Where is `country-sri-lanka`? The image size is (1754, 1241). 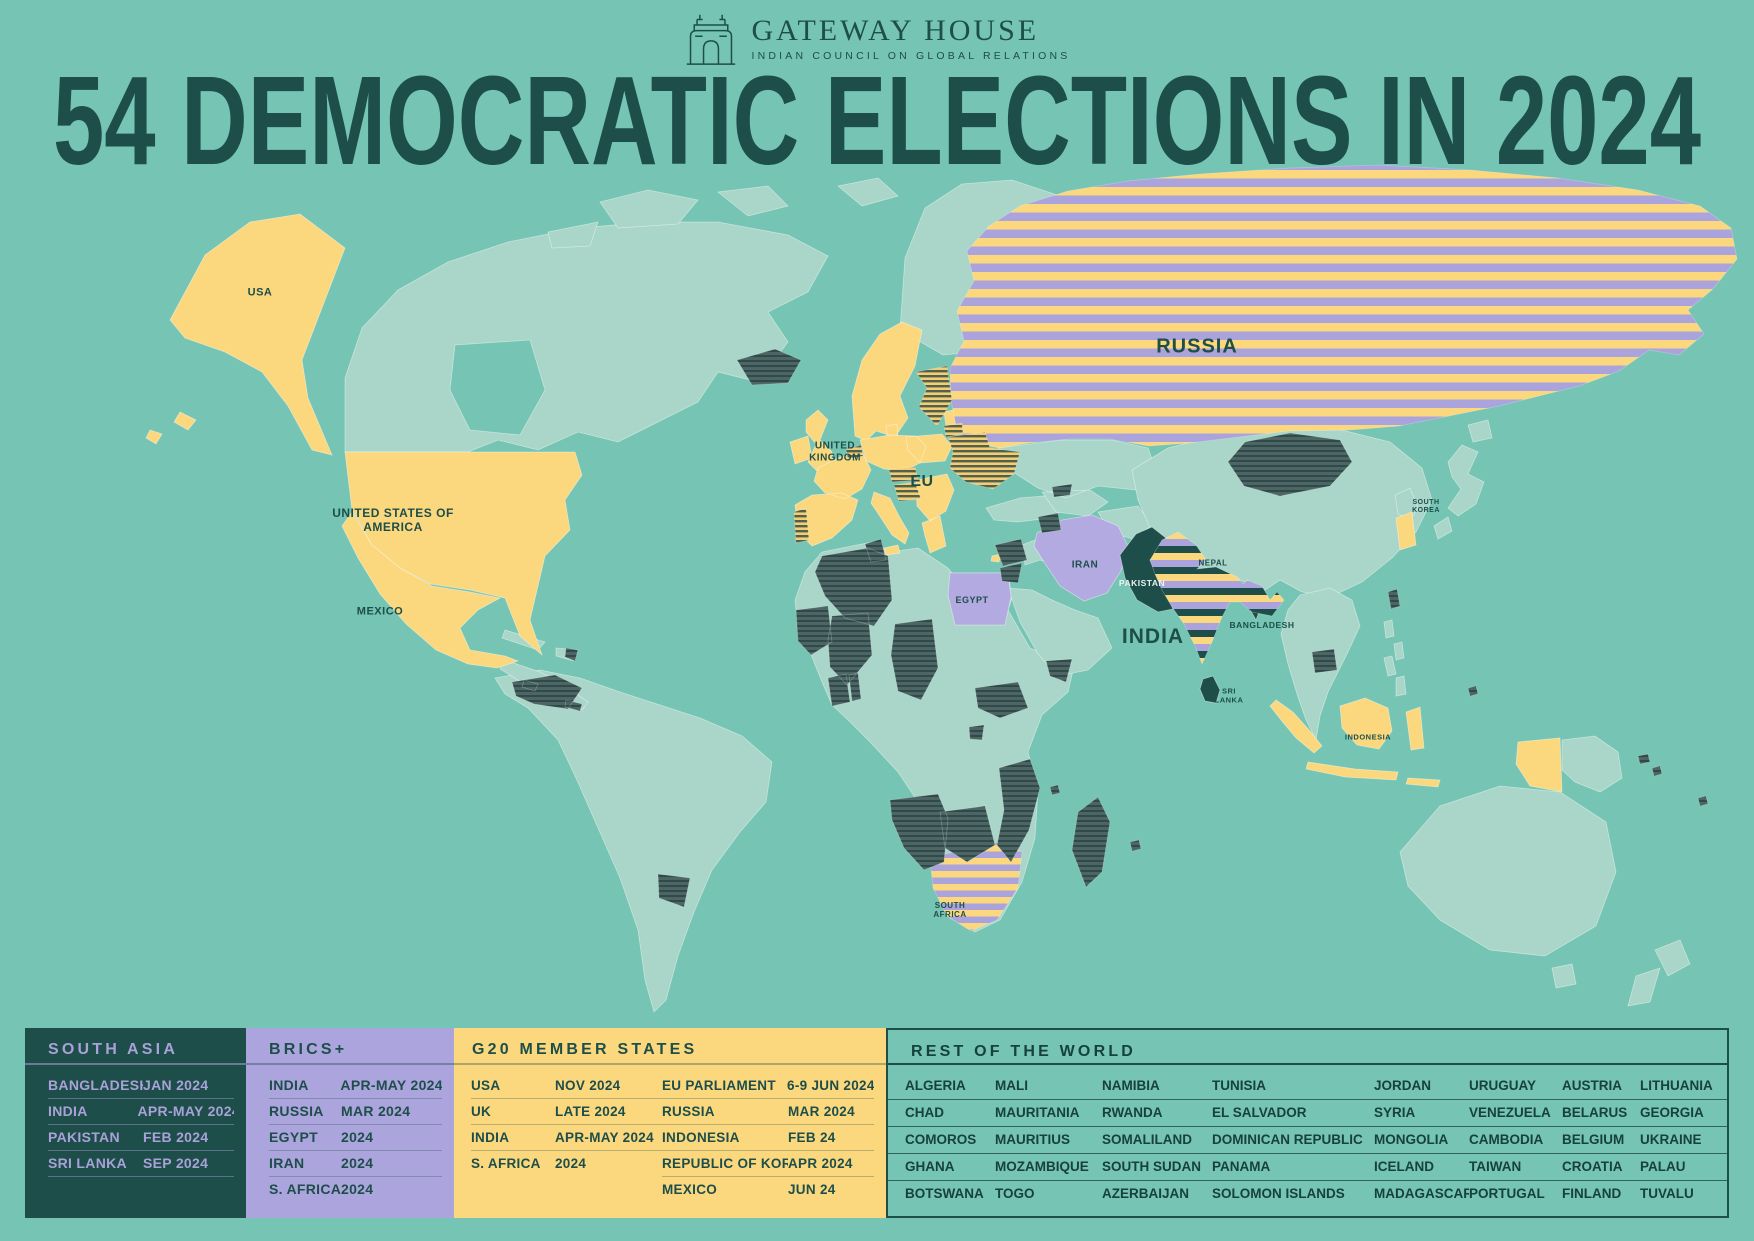 country-sri-lanka is located at coordinates (1210, 689).